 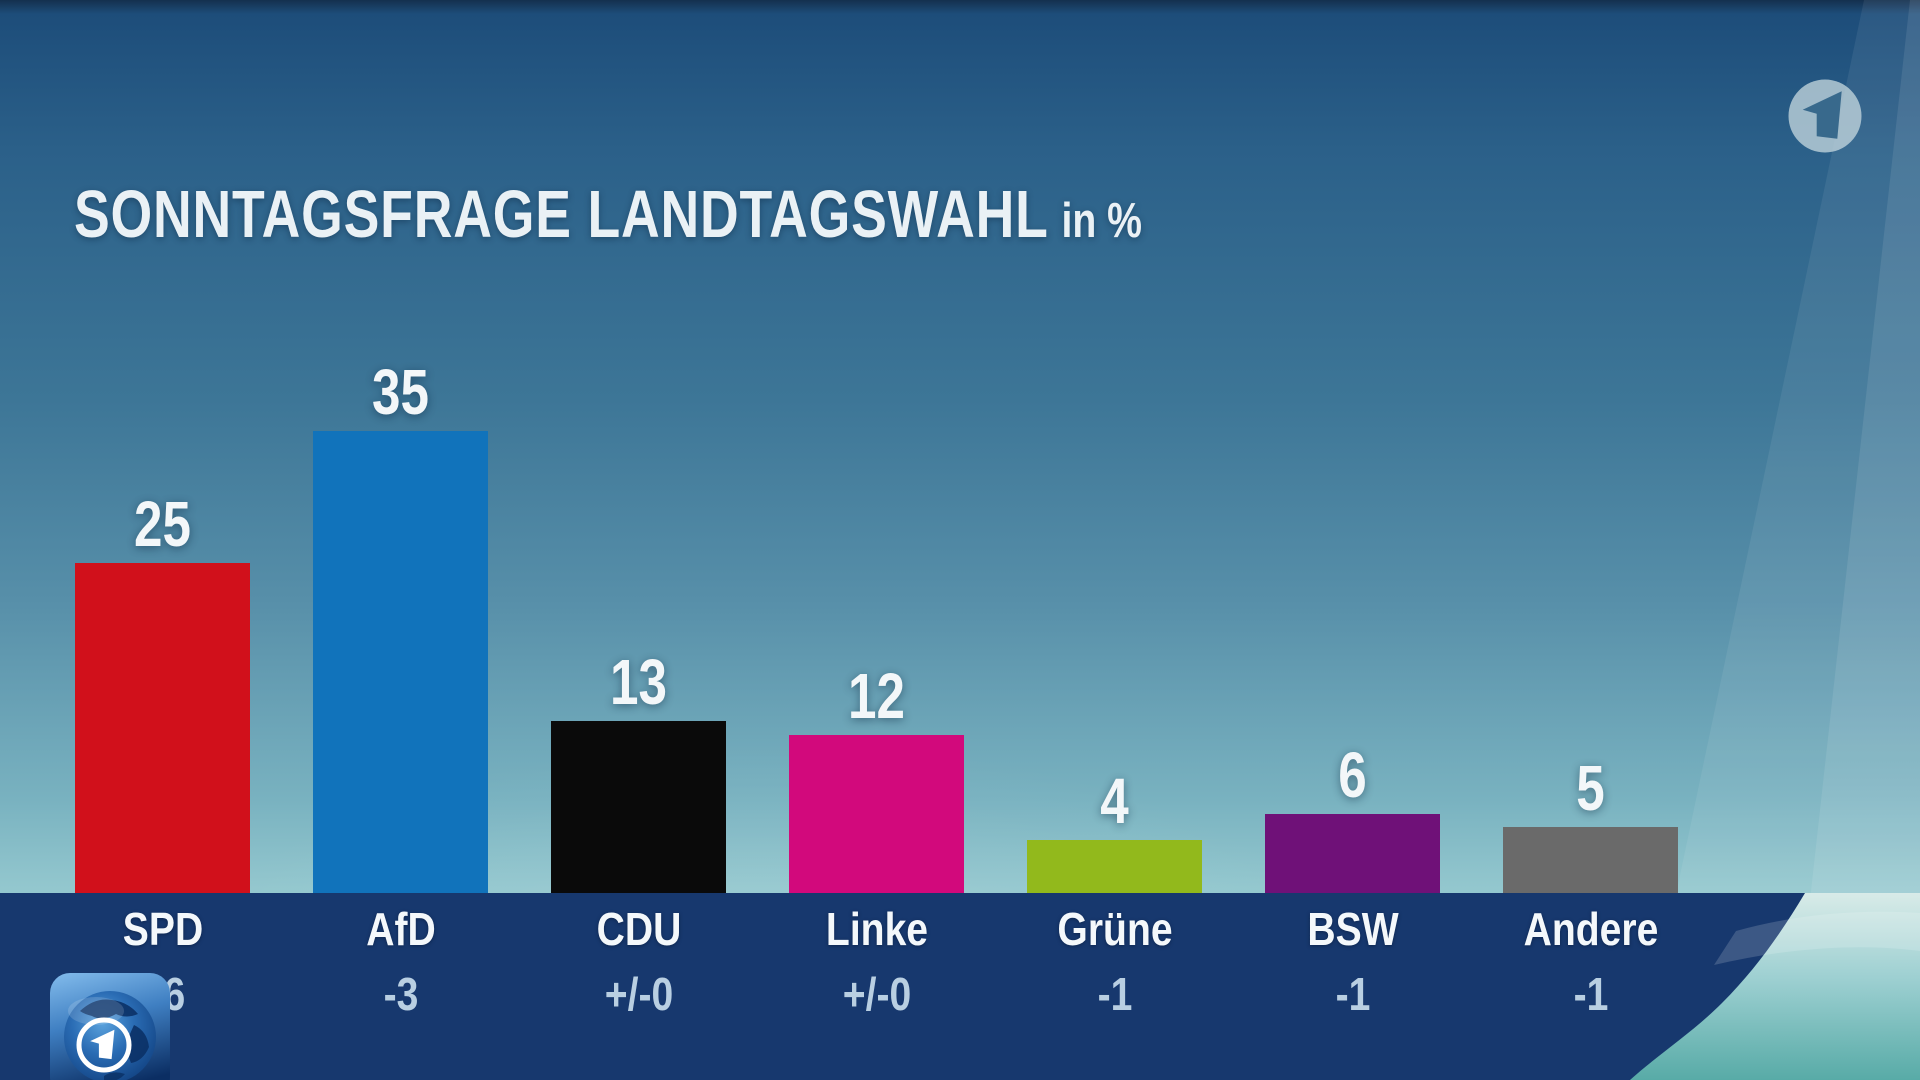 I want to click on party-label-afd: AfD, so click(x=400, y=929).